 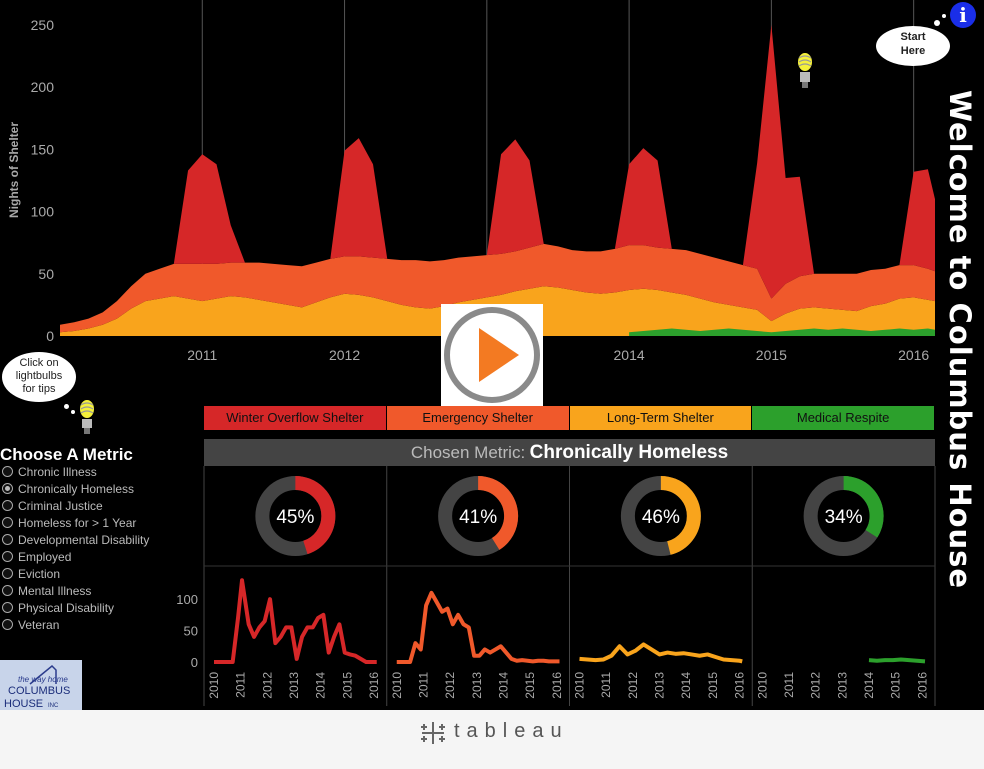 I want to click on start-here-cloud: Start Here, so click(x=913, y=46).